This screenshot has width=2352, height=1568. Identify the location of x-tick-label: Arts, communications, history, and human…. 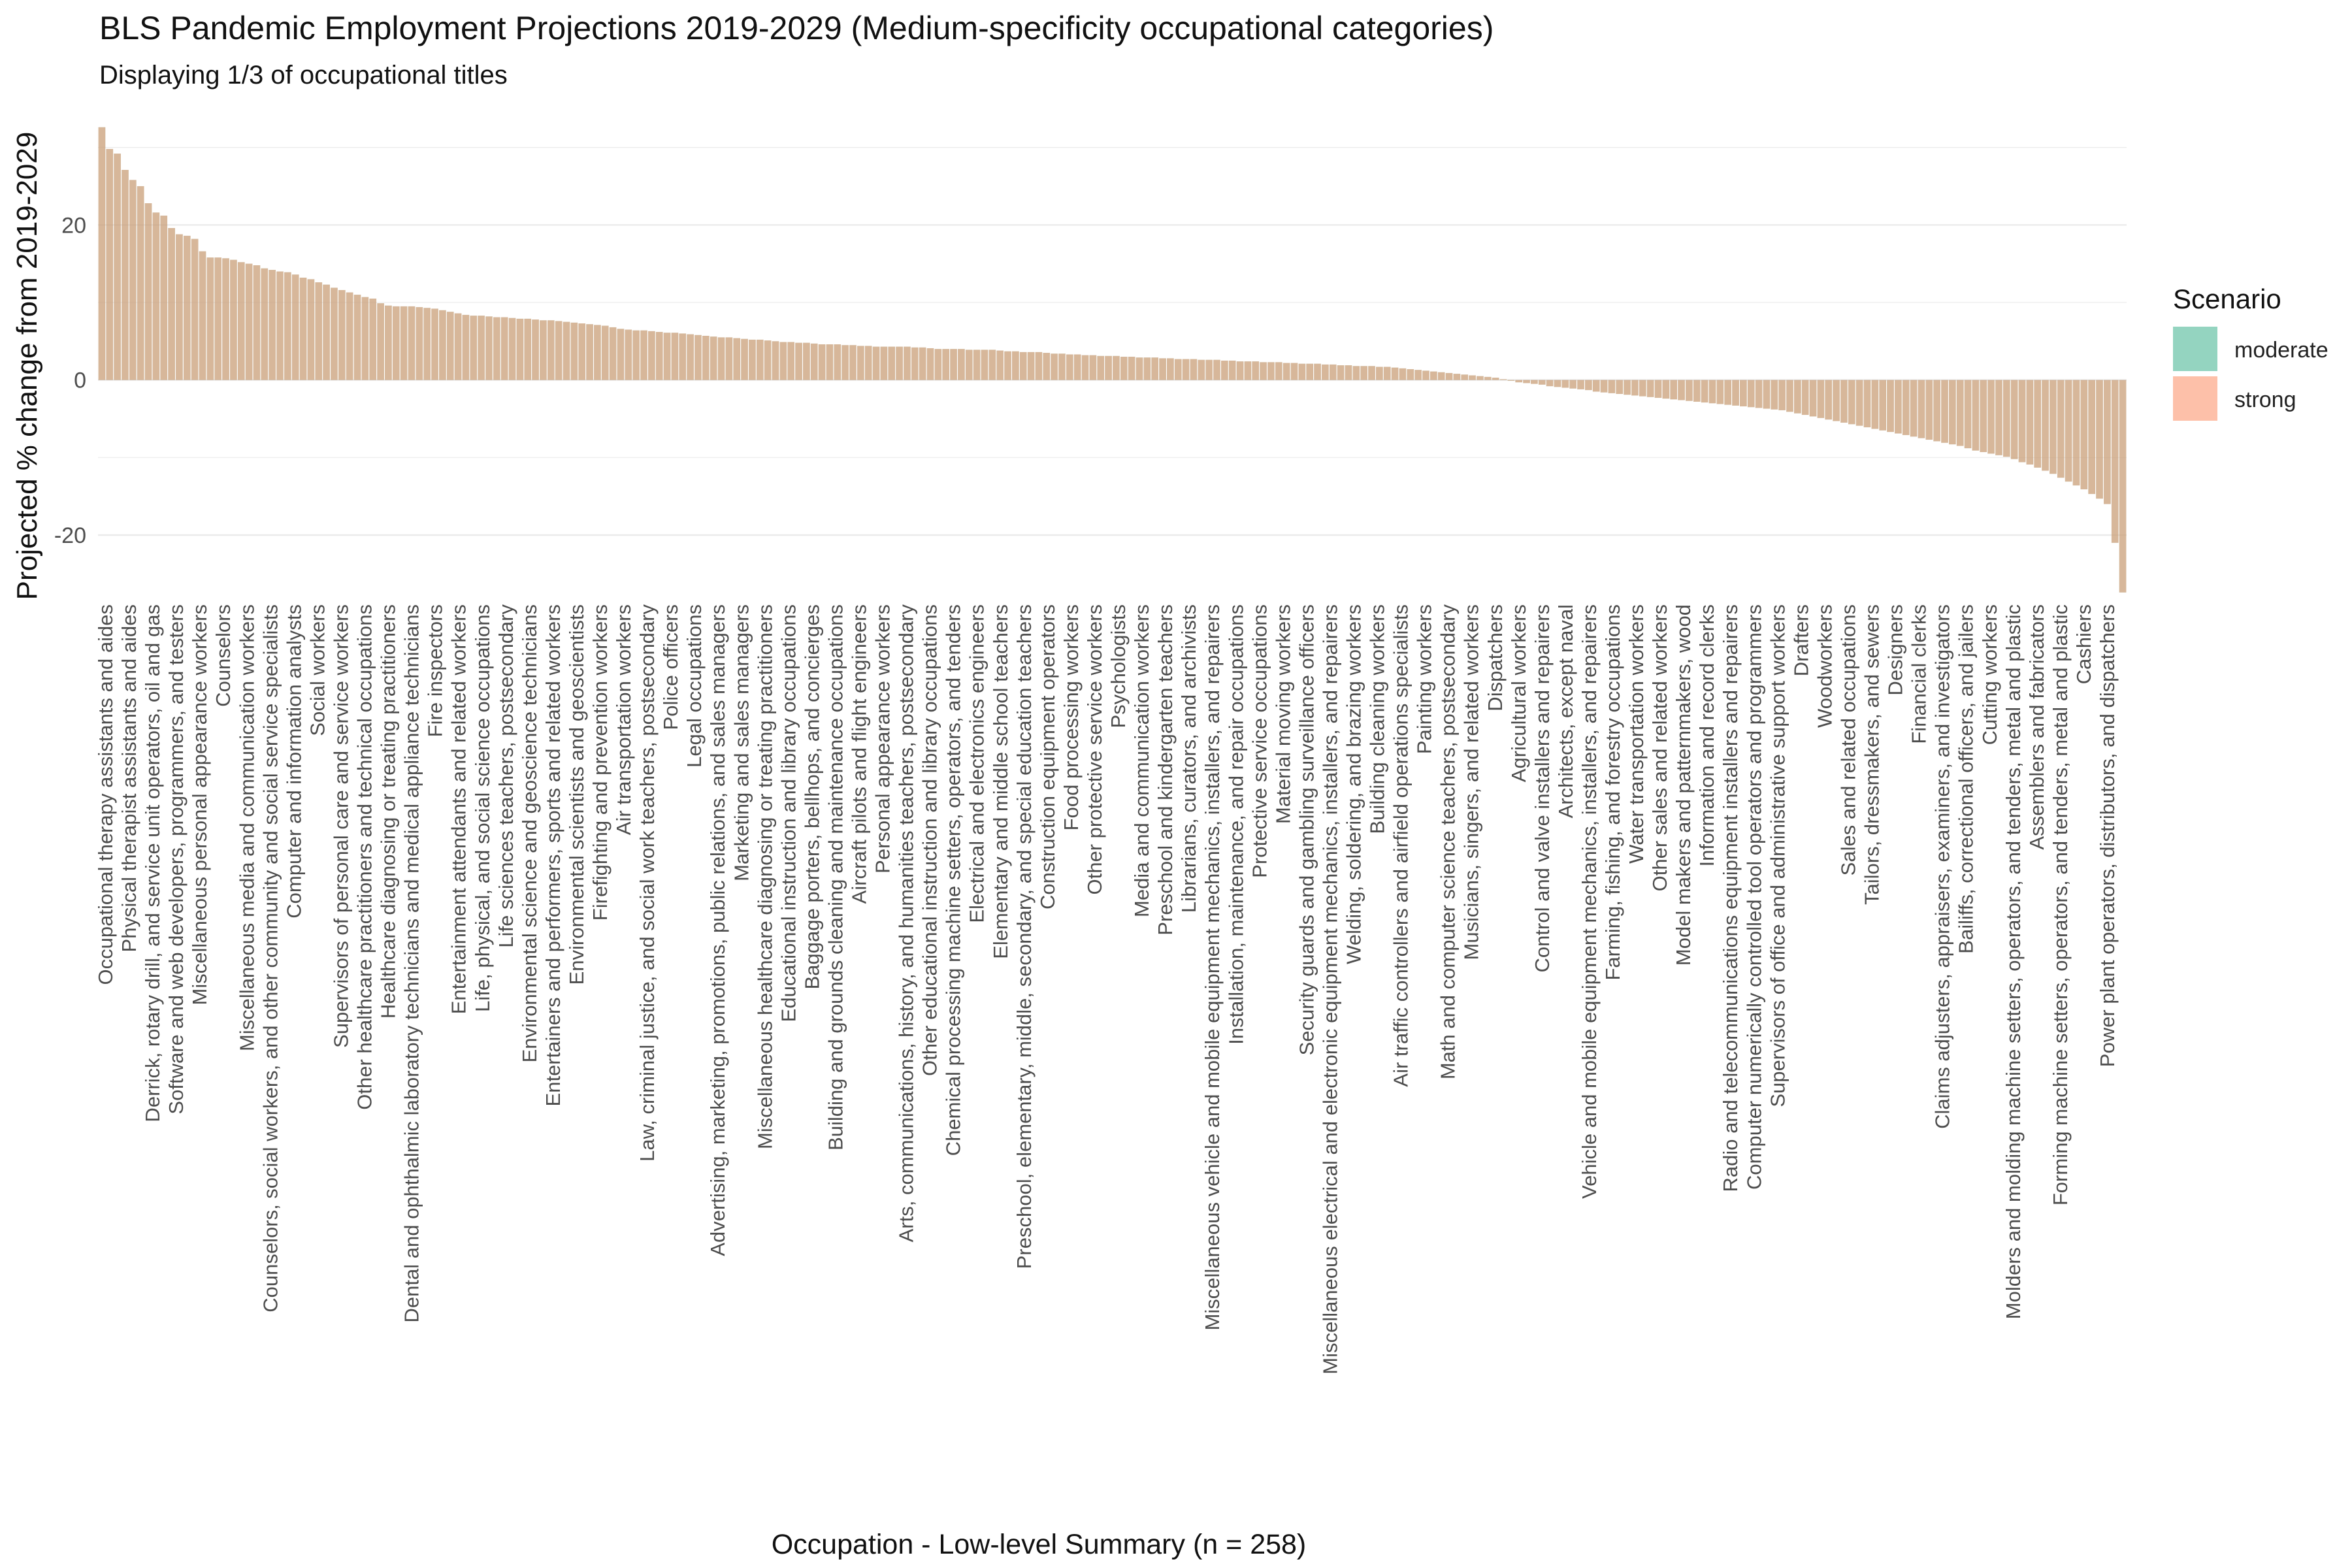
(906, 923).